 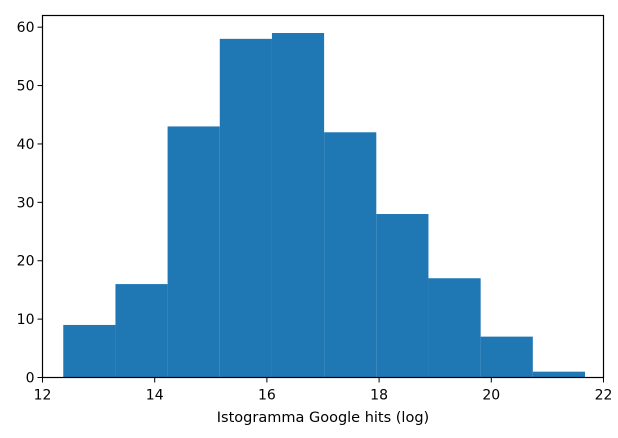 I want to click on x-axis-label: Istogramma Google hits (log), so click(x=323, y=418).